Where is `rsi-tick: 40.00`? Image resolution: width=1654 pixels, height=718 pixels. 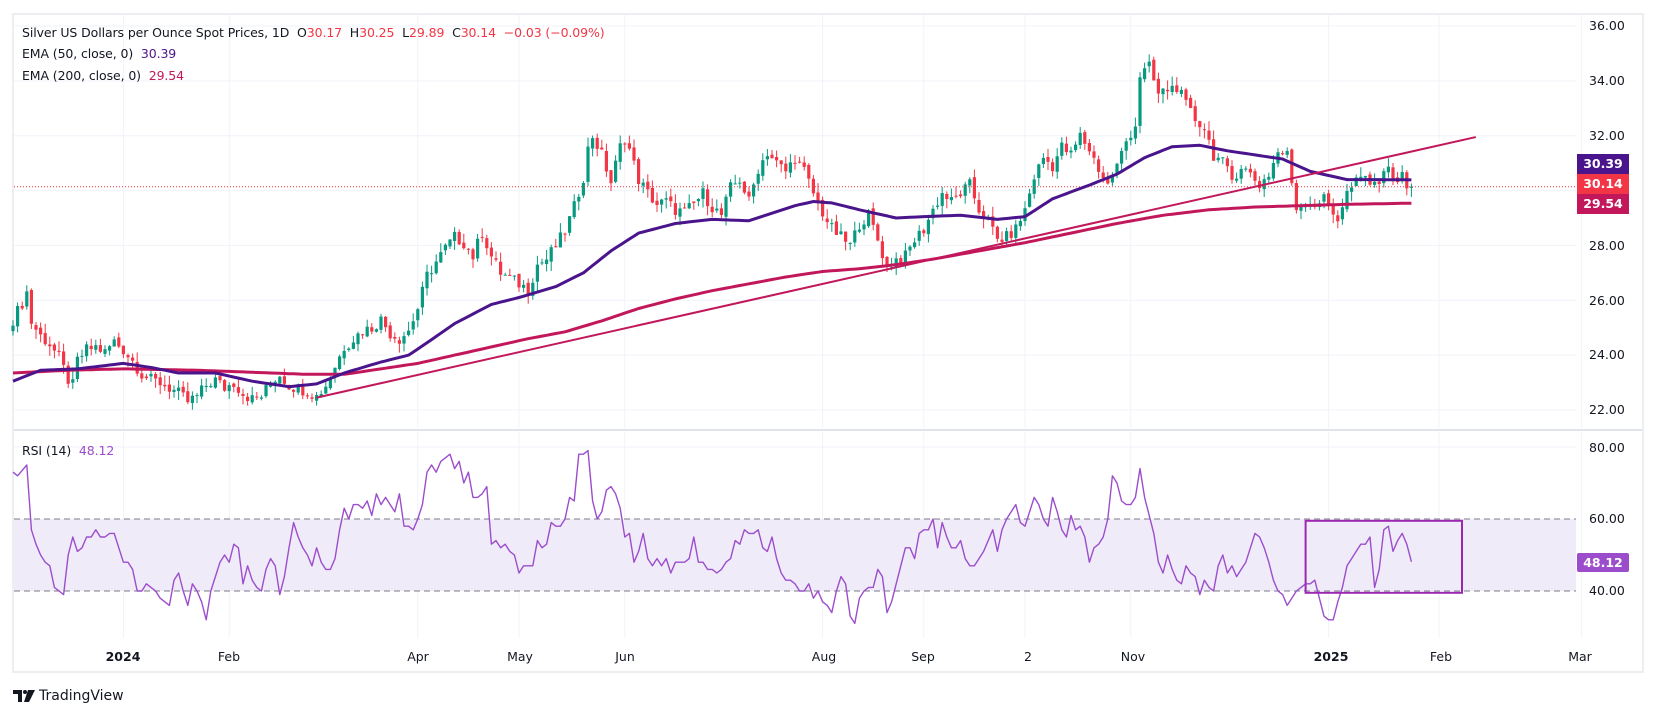 rsi-tick: 40.00 is located at coordinates (1607, 590).